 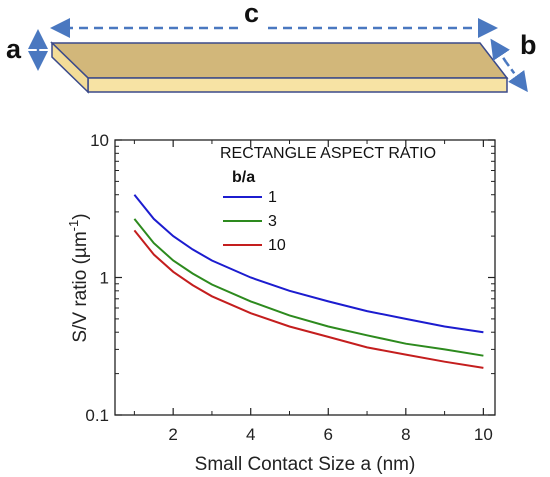 What do you see at coordinates (483, 434) in the screenshot?
I see `x-tick-label: 10` at bounding box center [483, 434].